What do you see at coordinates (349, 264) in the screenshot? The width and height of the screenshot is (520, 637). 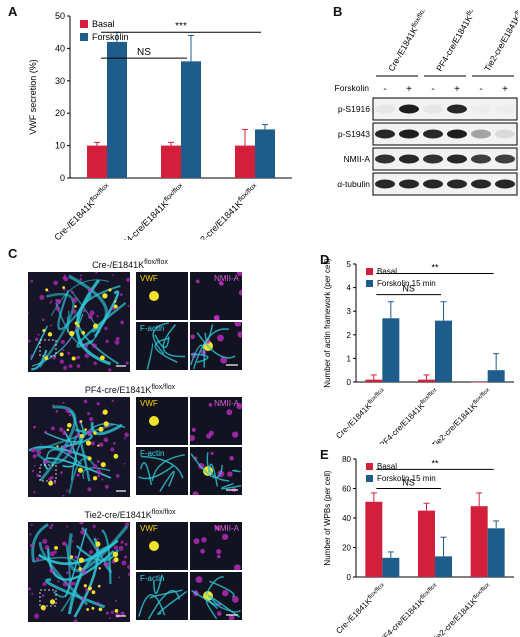 I see `y-tick-label: 5` at bounding box center [349, 264].